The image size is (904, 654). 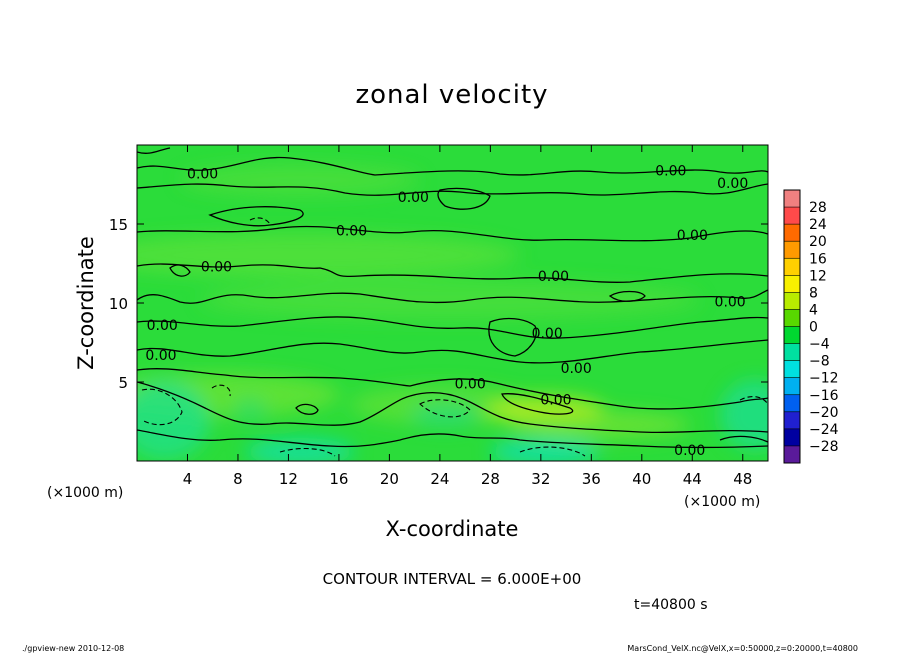 I want to click on x-tick-label: 36, so click(x=591, y=479).